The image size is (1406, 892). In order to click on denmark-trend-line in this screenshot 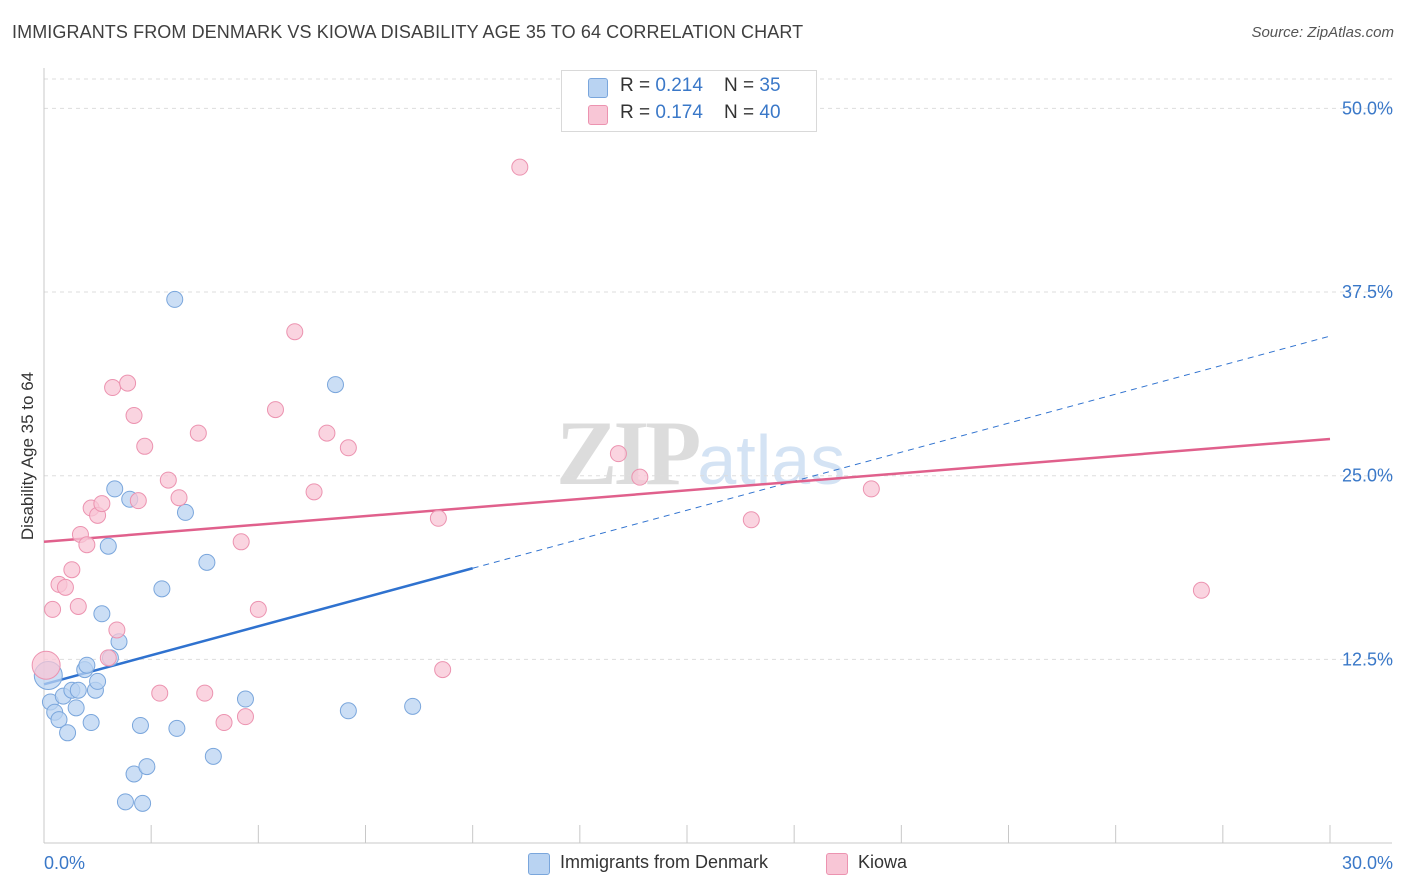, I will do `click(258, 626)`.